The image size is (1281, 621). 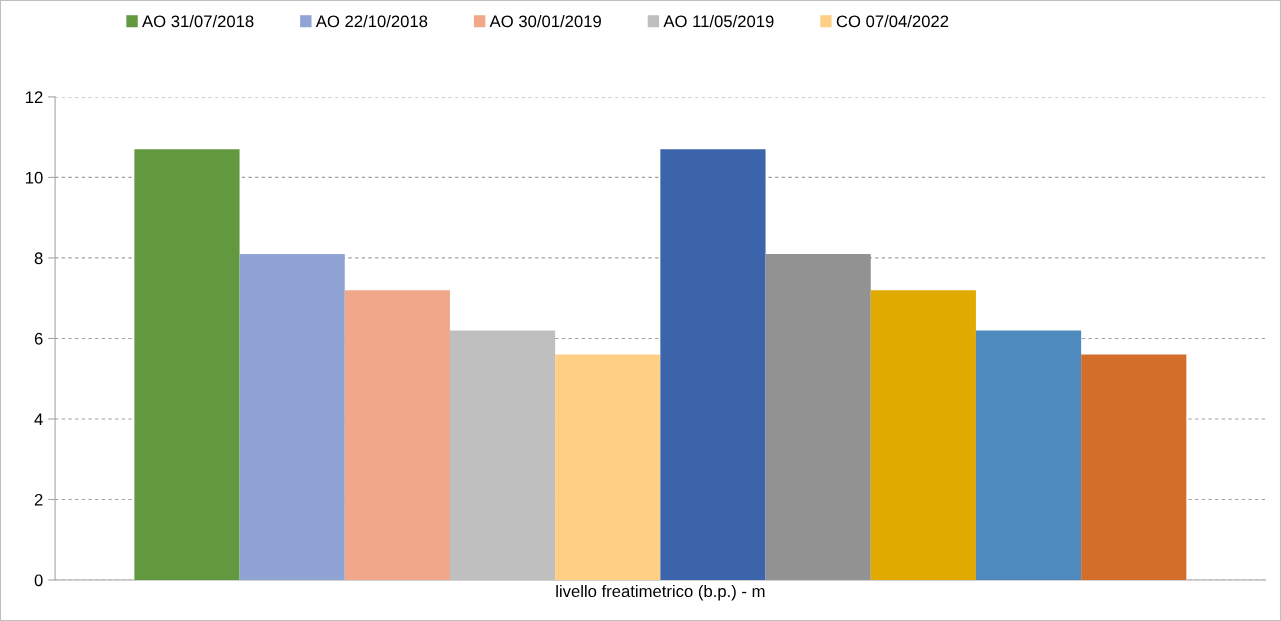 I want to click on legend-label: AO 30/01/2019, so click(x=545, y=21).